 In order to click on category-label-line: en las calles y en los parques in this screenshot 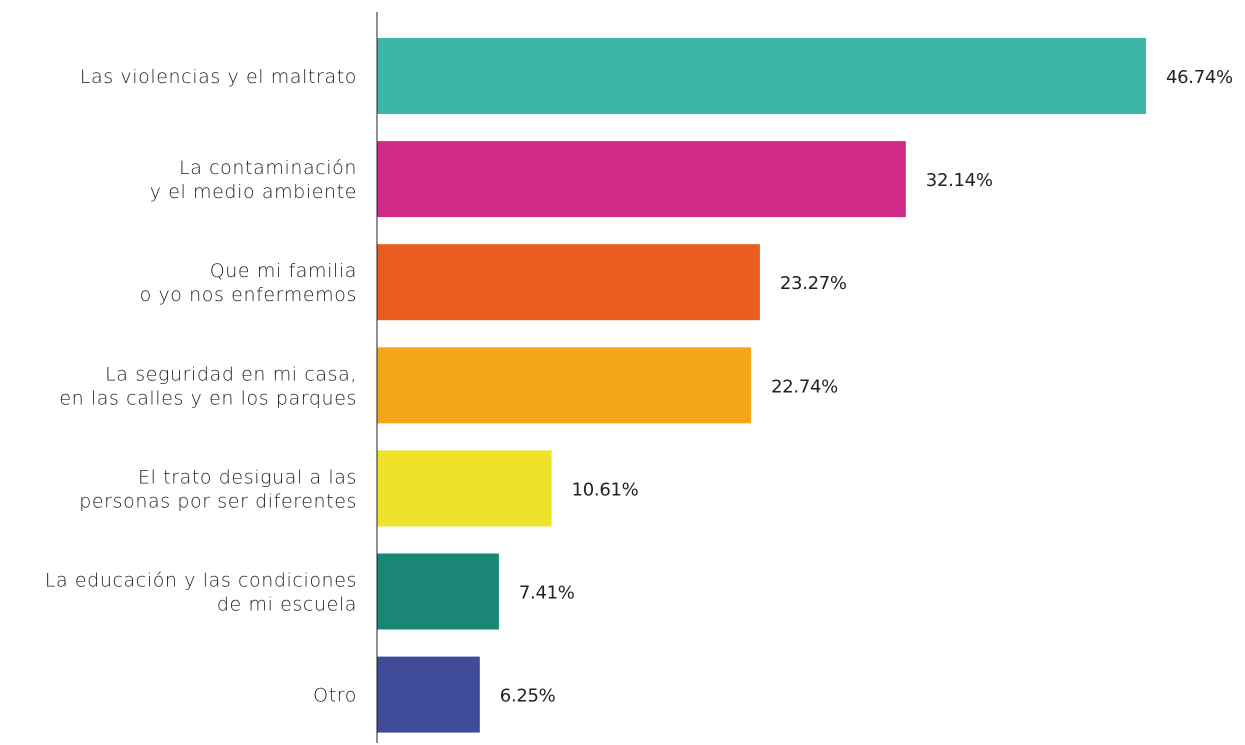, I will do `click(208, 398)`.